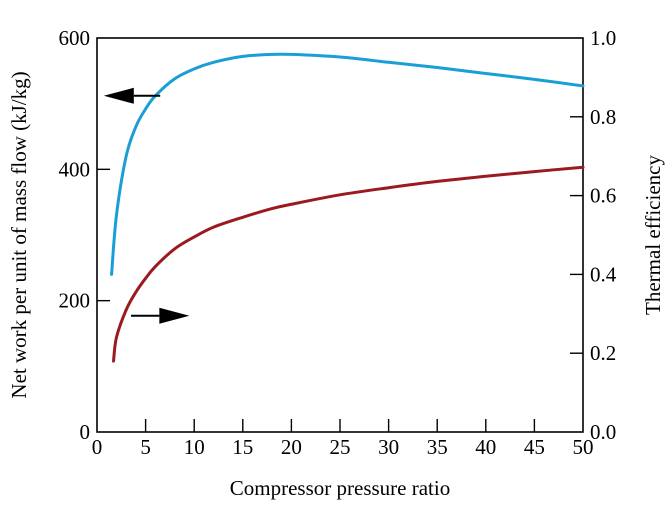 This screenshot has height=514, width=672. Describe the element at coordinates (145, 447) in the screenshot. I see `x-tick-label: 5` at that location.